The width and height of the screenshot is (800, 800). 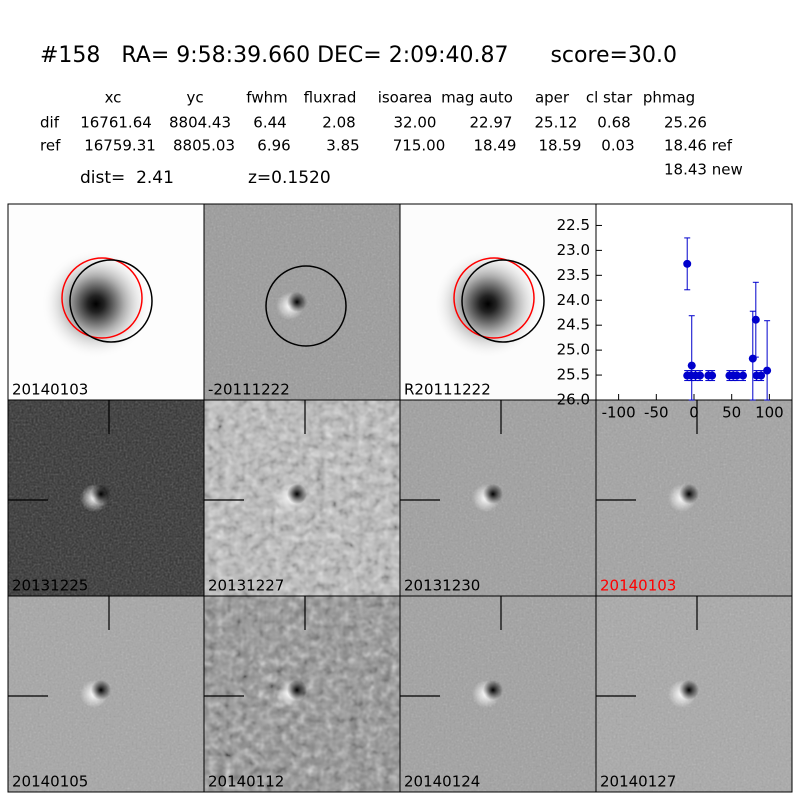 What do you see at coordinates (694, 413) in the screenshot?
I see `x-tick-label: 0` at bounding box center [694, 413].